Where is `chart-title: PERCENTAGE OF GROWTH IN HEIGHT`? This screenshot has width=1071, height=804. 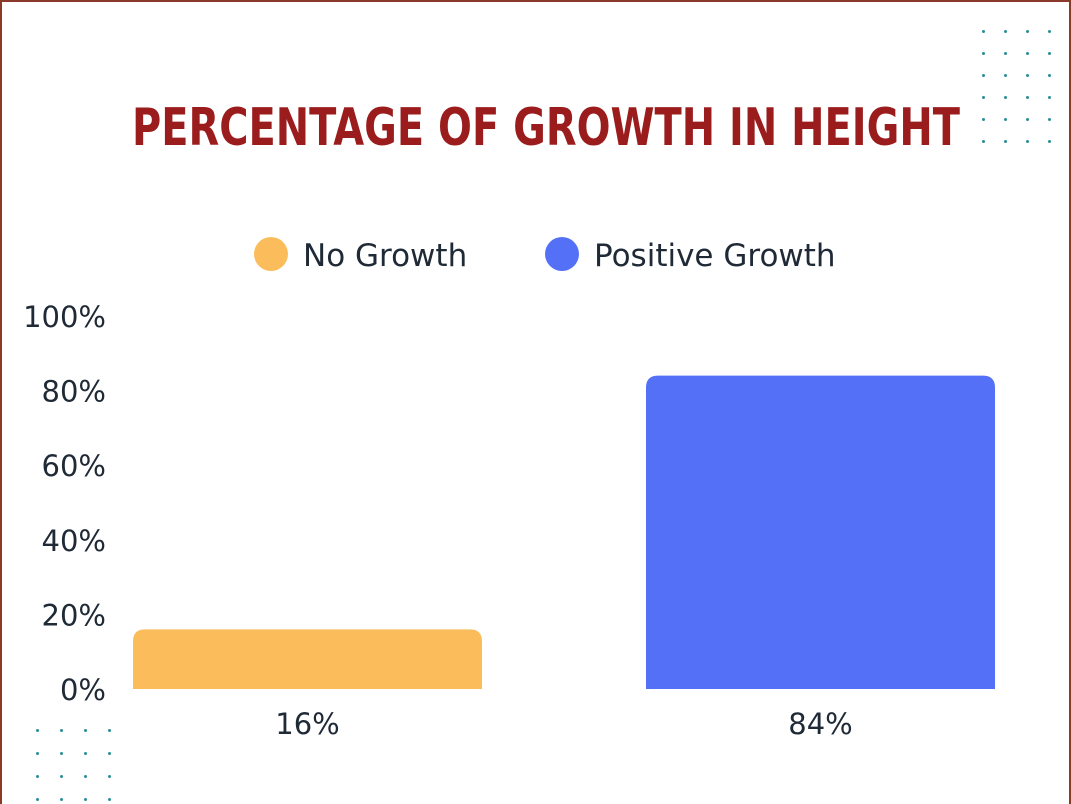 chart-title: PERCENTAGE OF GROWTH IN HEIGHT is located at coordinates (546, 128).